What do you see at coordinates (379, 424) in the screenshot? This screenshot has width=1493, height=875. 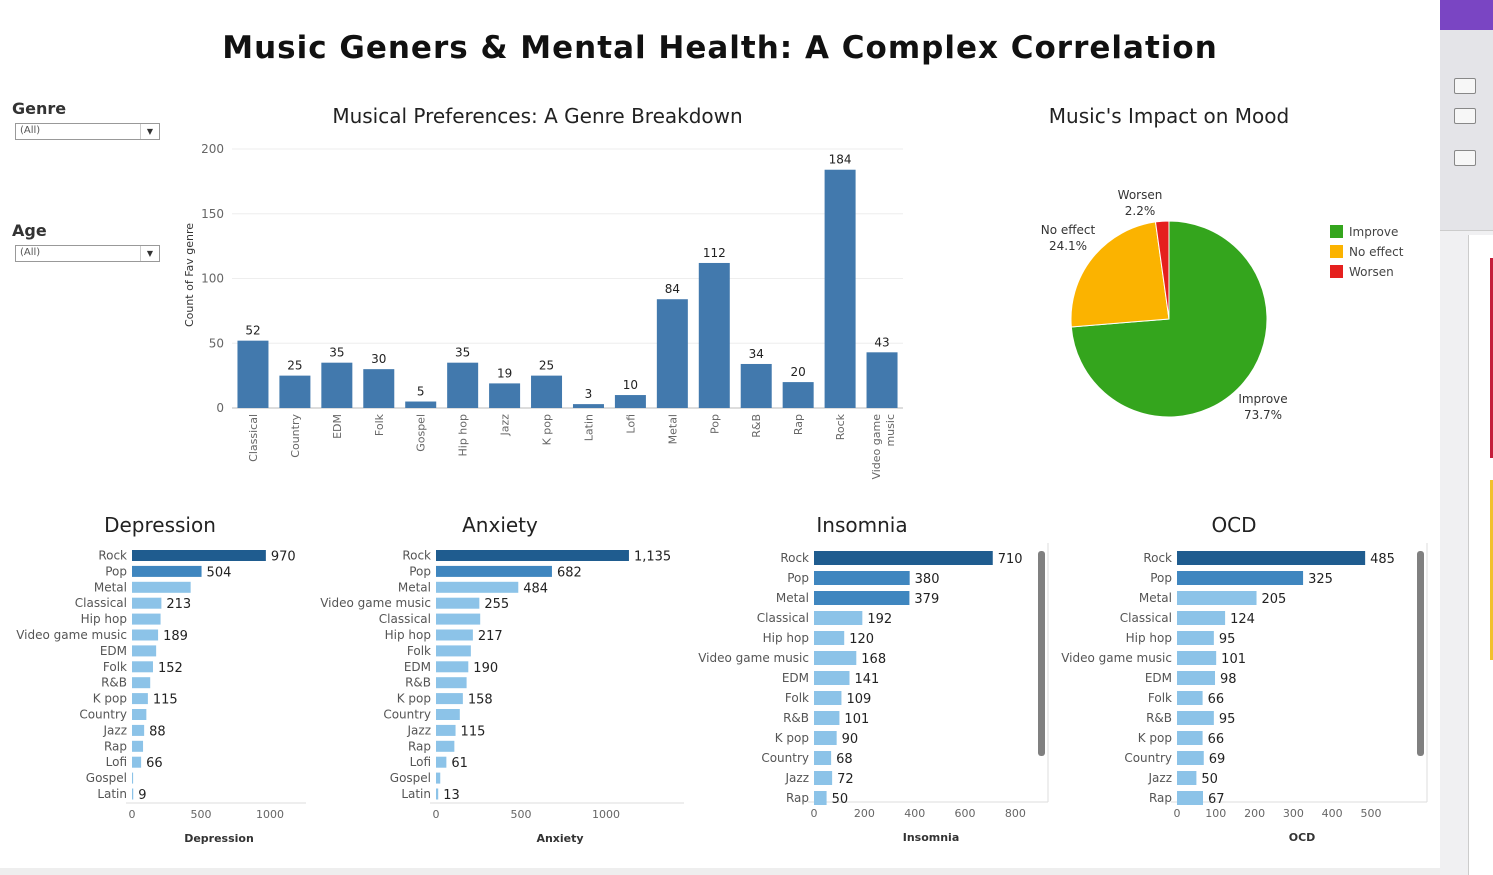 I see `x-tick-label: Folk` at bounding box center [379, 424].